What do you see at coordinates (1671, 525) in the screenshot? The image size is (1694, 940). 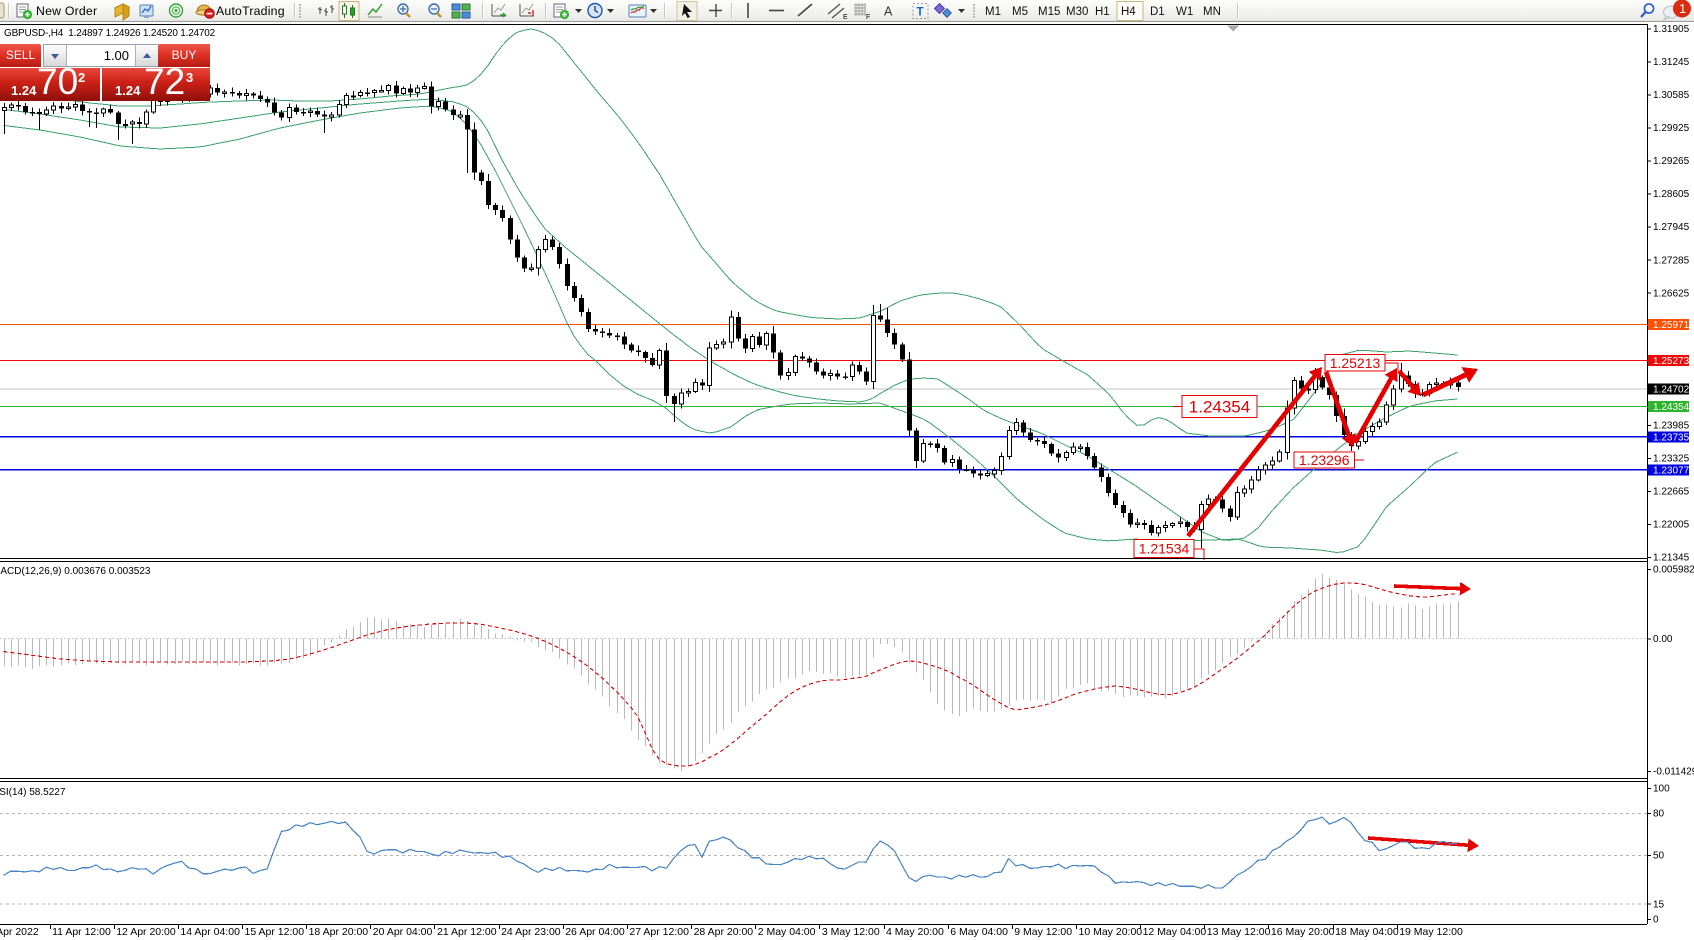 I see `svg-text: 1.22005` at bounding box center [1671, 525].